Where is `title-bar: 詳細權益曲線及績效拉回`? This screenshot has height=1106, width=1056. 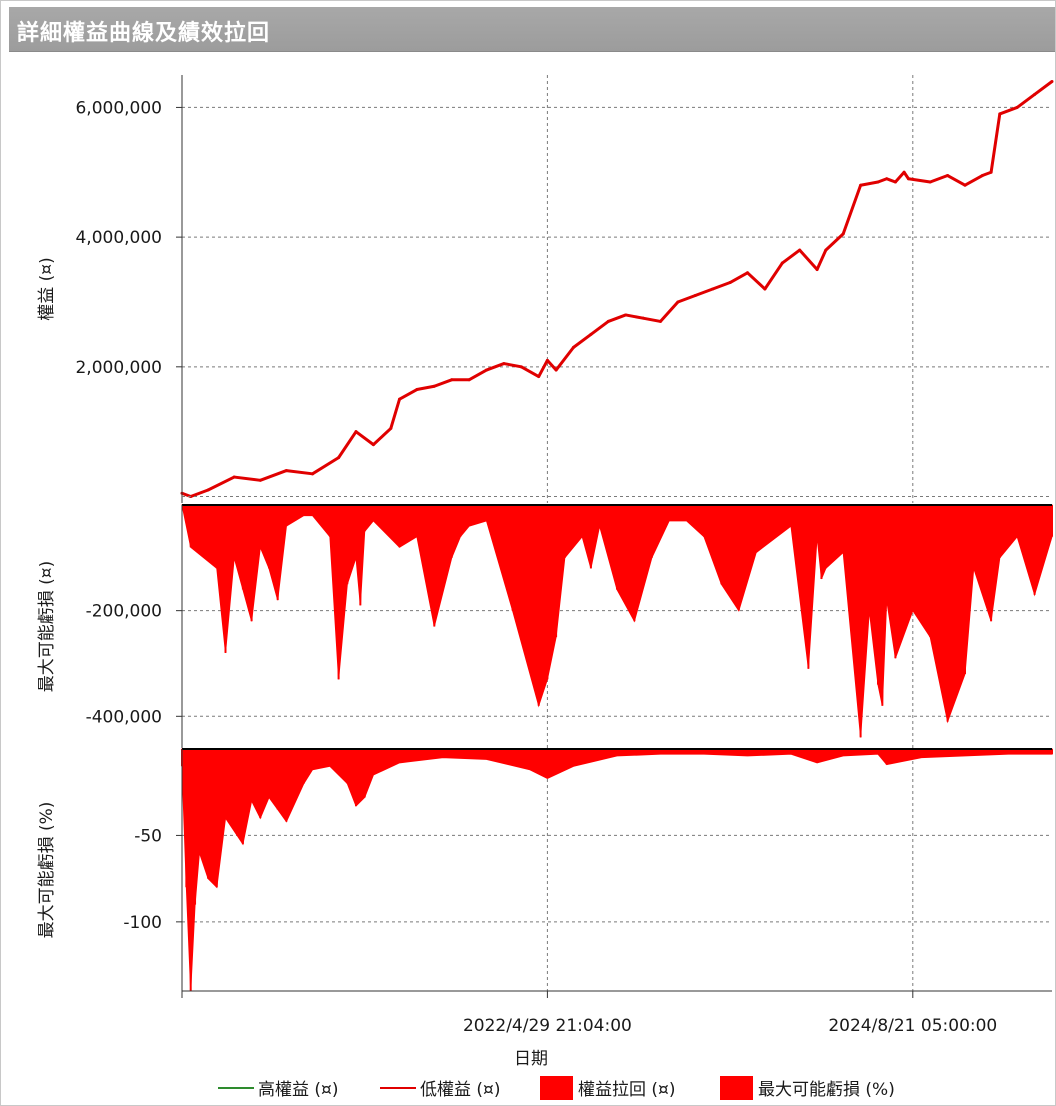
title-bar: 詳細權益曲線及績效拉回 is located at coordinates (532, 29).